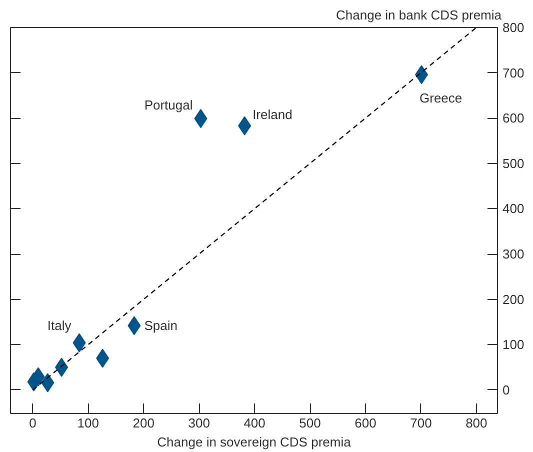  I want to click on y-axis-title: Change in bank CDS premia, so click(419, 15).